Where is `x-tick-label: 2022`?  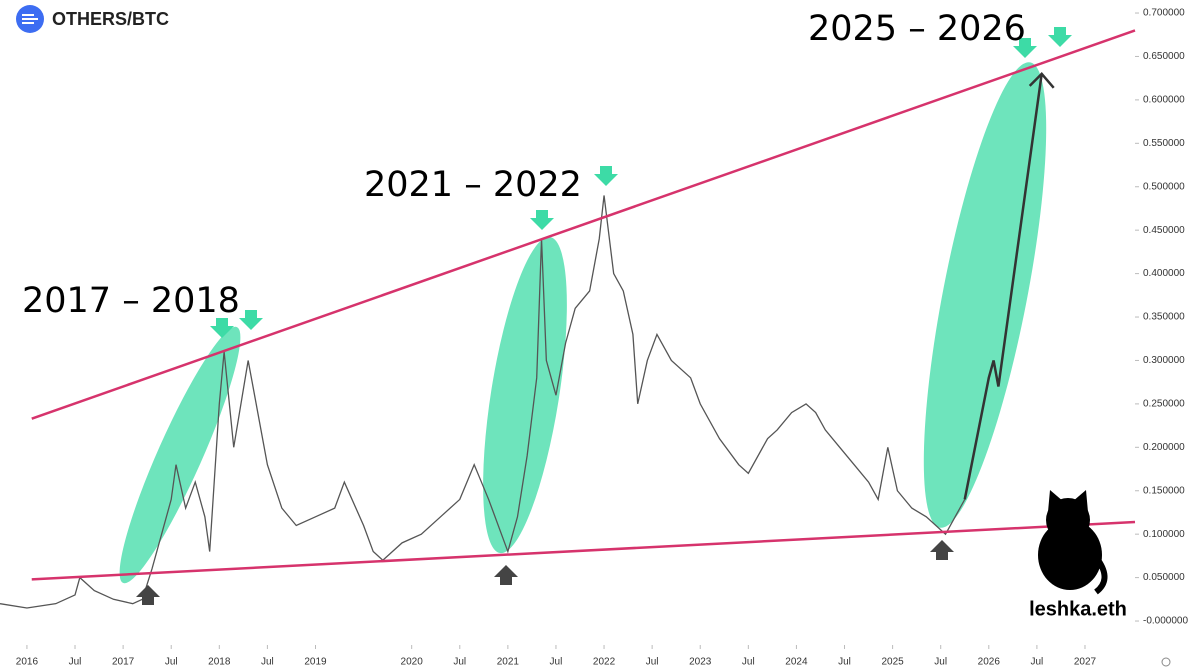 x-tick-label: 2022 is located at coordinates (604, 662).